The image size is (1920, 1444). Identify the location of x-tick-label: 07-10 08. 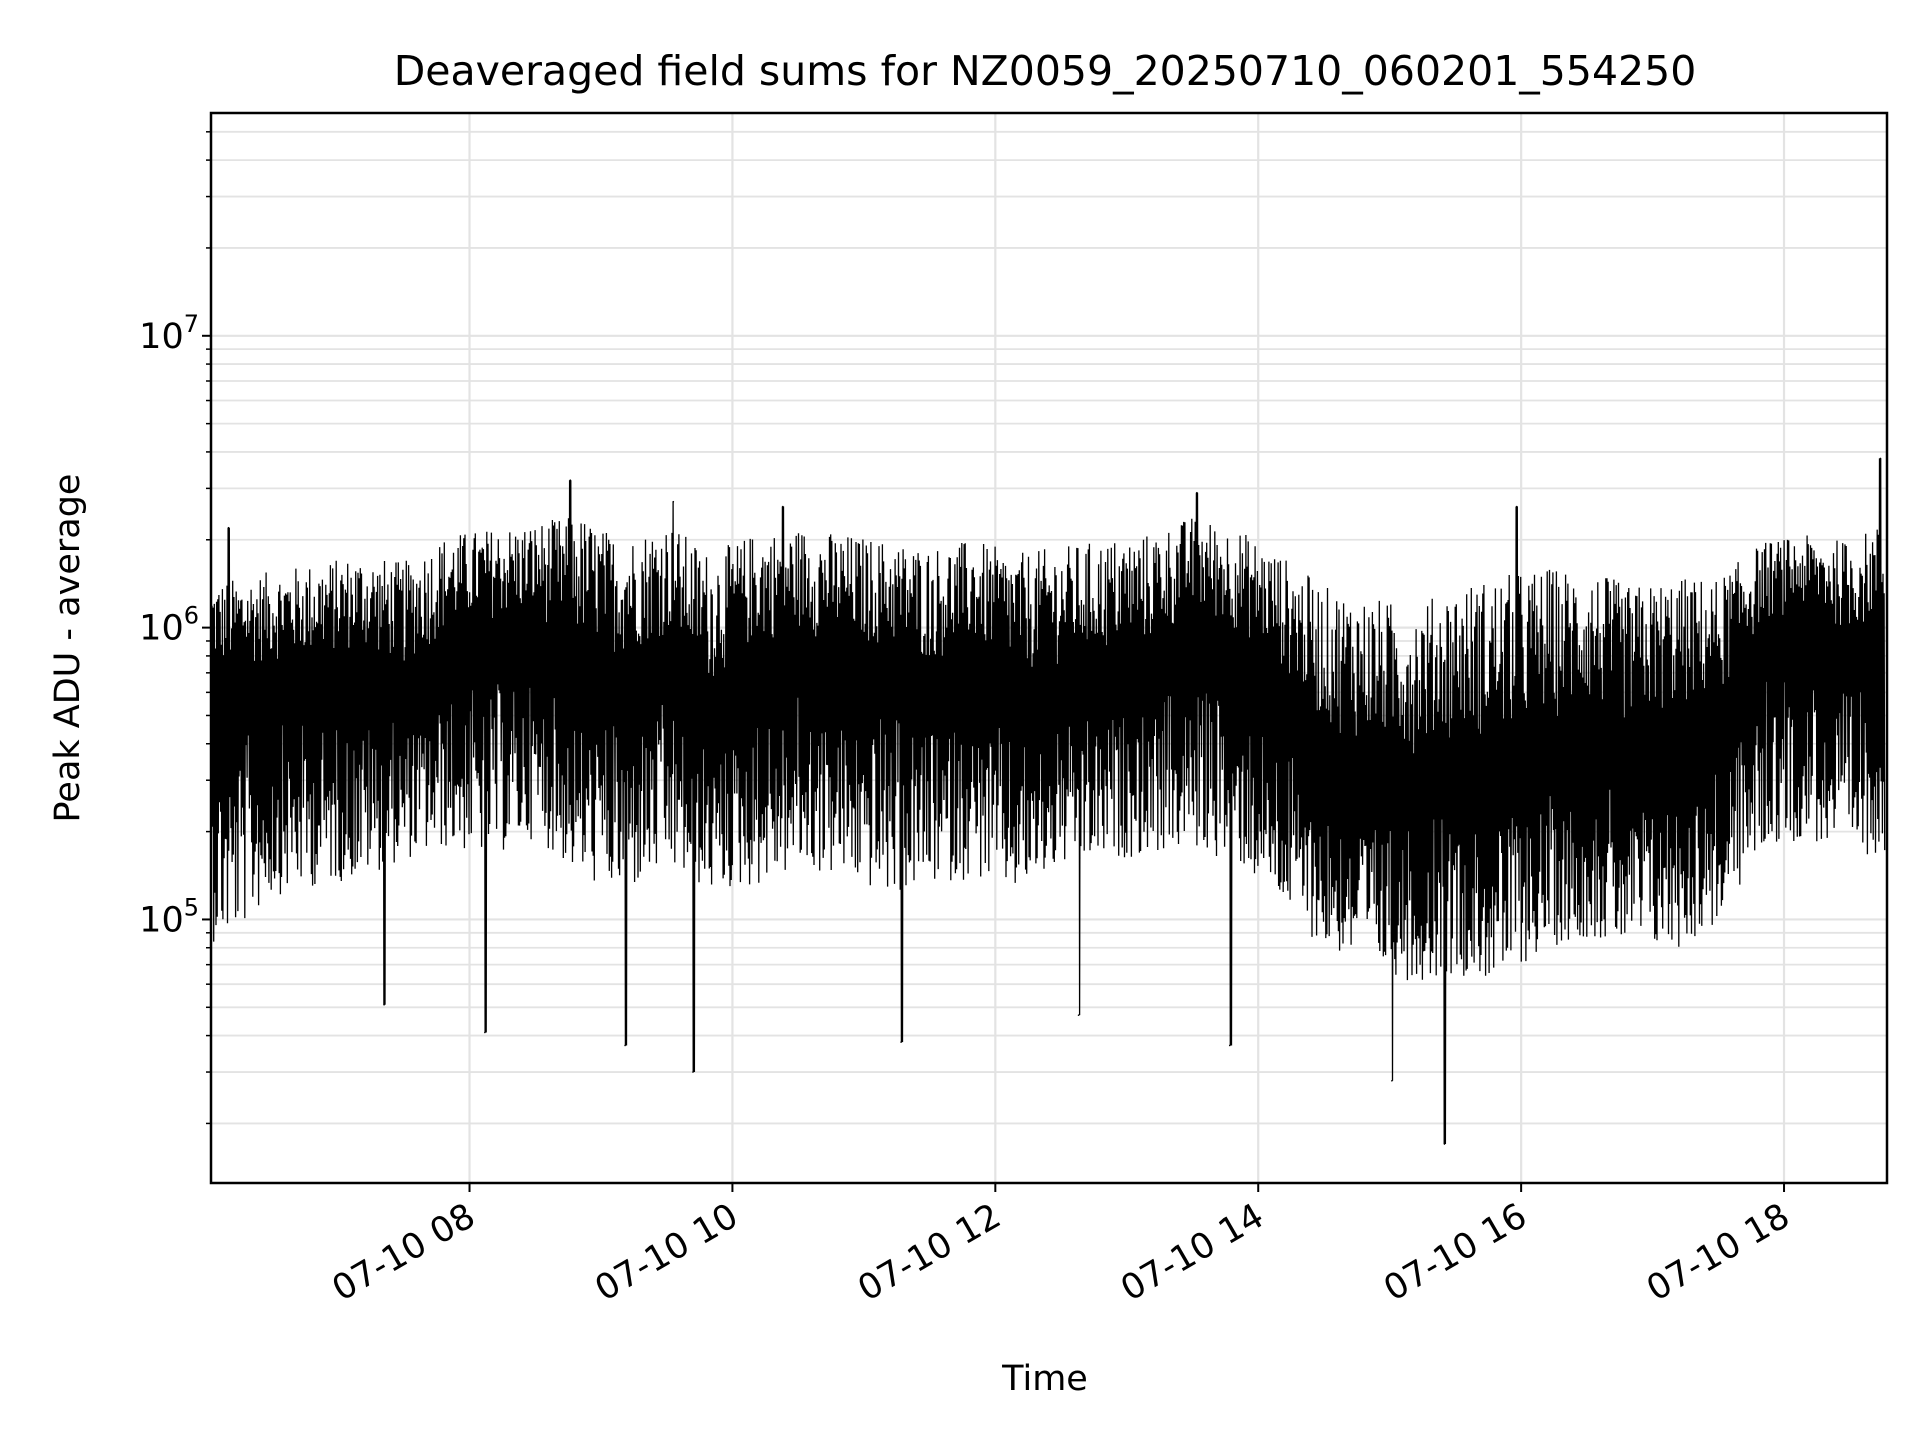
(404, 1252).